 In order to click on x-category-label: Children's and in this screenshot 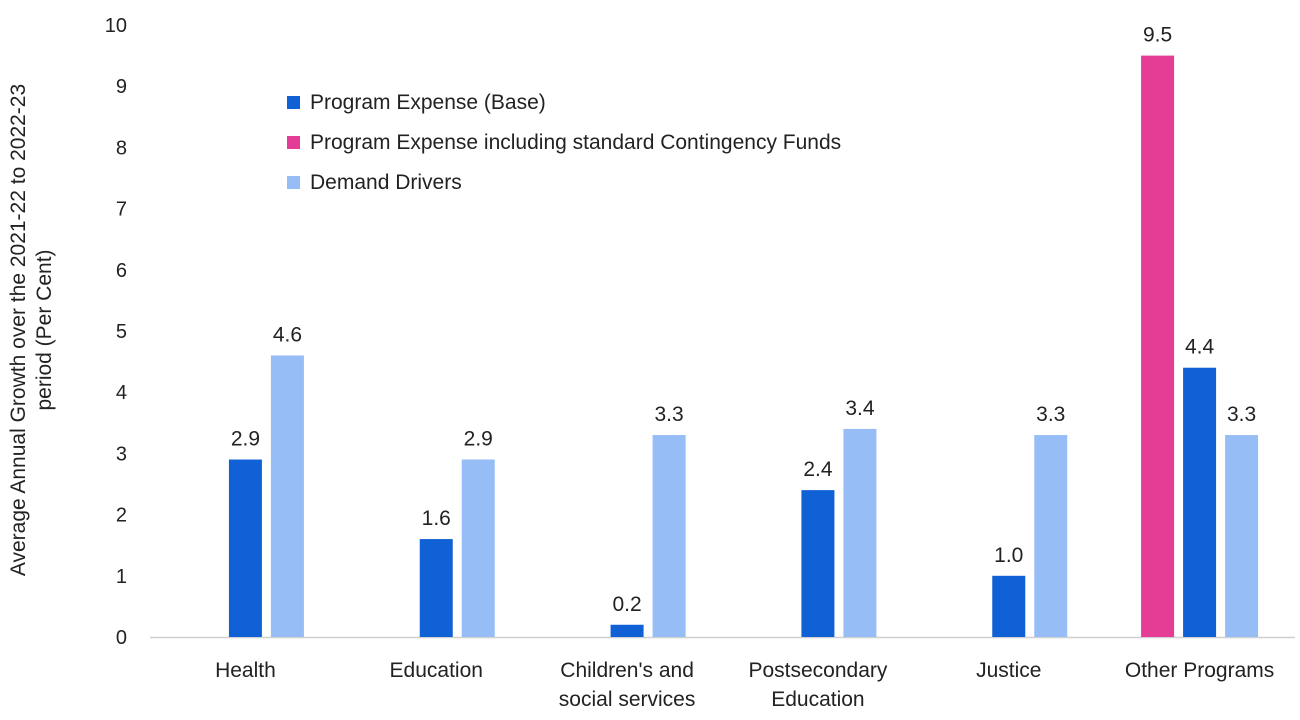, I will do `click(627, 670)`.